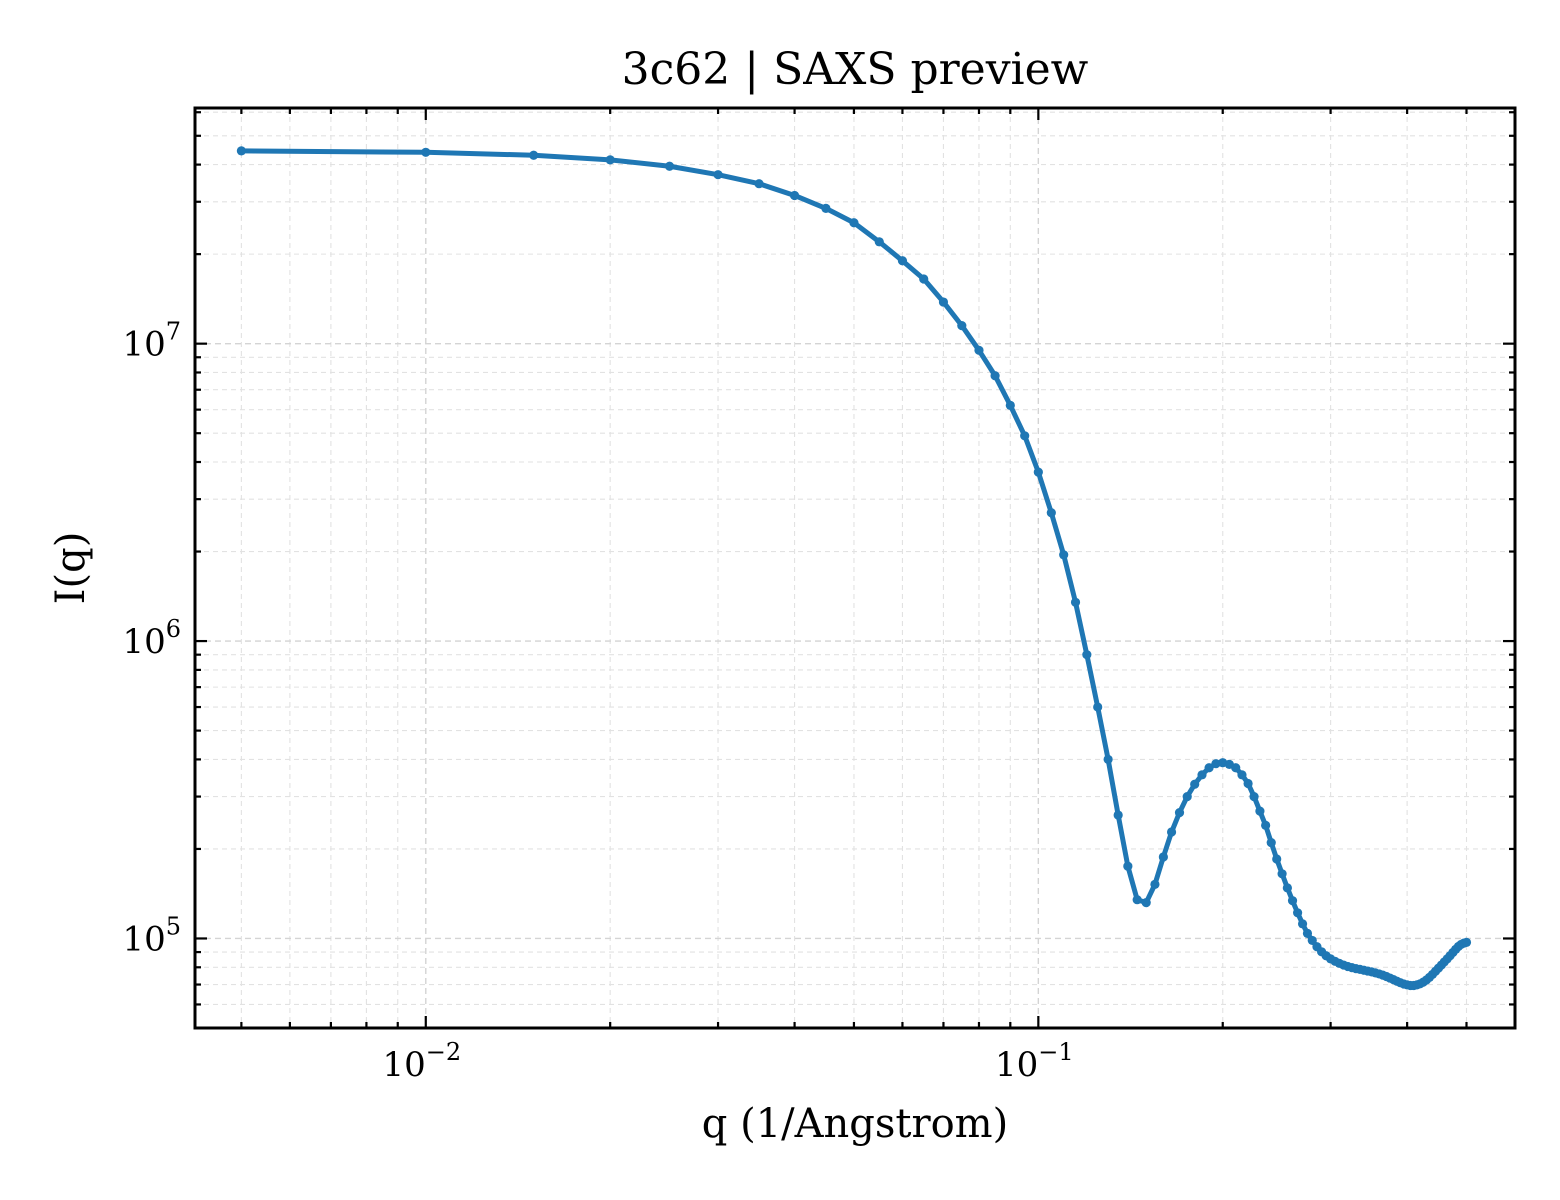 The height and width of the screenshot is (1200, 1560). I want to click on x-tick-exponent: −2, so click(443, 1052).